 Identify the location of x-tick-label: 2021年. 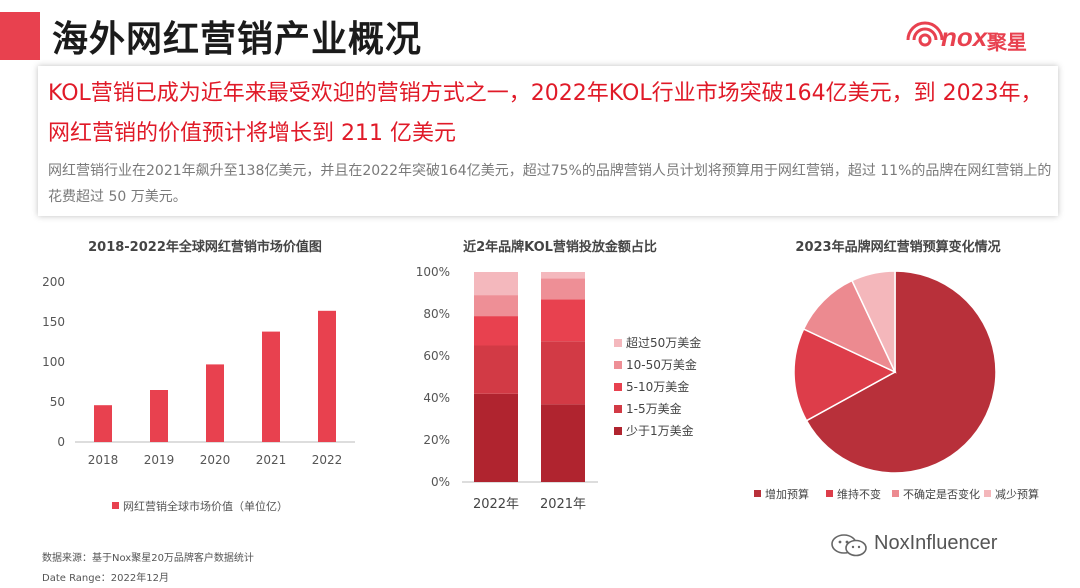
(563, 504).